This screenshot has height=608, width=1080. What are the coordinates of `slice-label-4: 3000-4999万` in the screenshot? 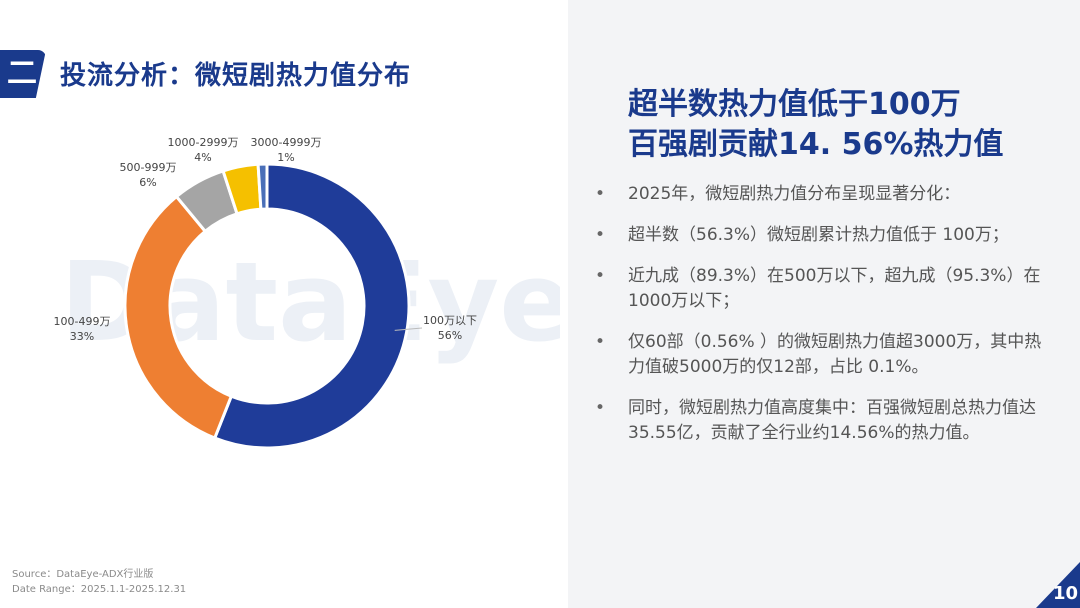 It's located at (286, 142).